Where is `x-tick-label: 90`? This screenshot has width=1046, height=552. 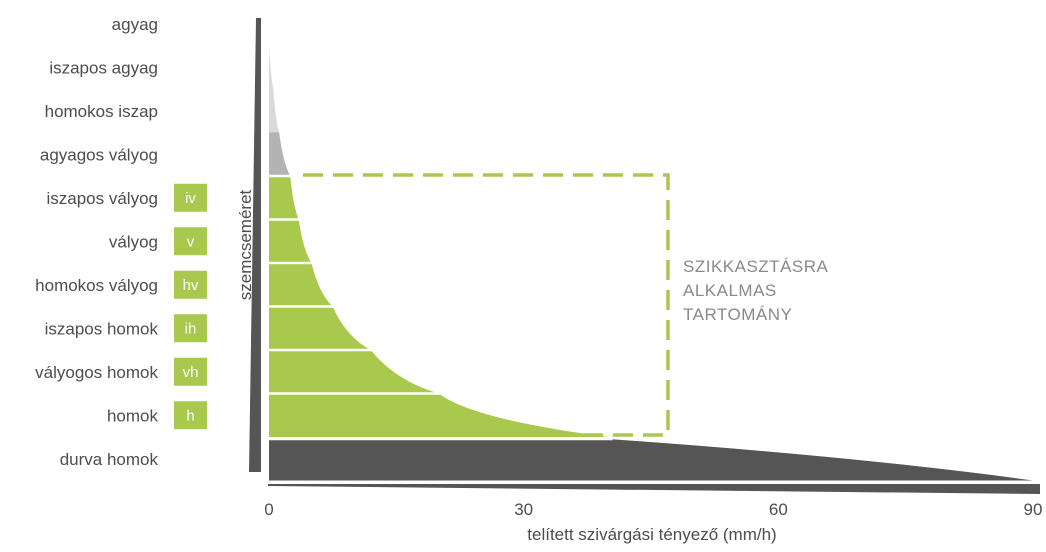
x-tick-label: 90 is located at coordinates (1033, 509).